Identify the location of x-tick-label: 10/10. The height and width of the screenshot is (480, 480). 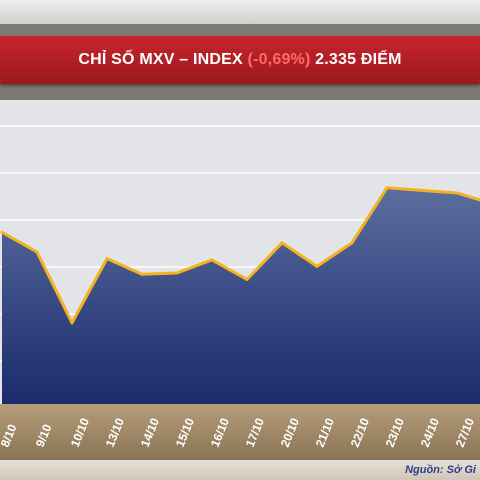
(80, 432).